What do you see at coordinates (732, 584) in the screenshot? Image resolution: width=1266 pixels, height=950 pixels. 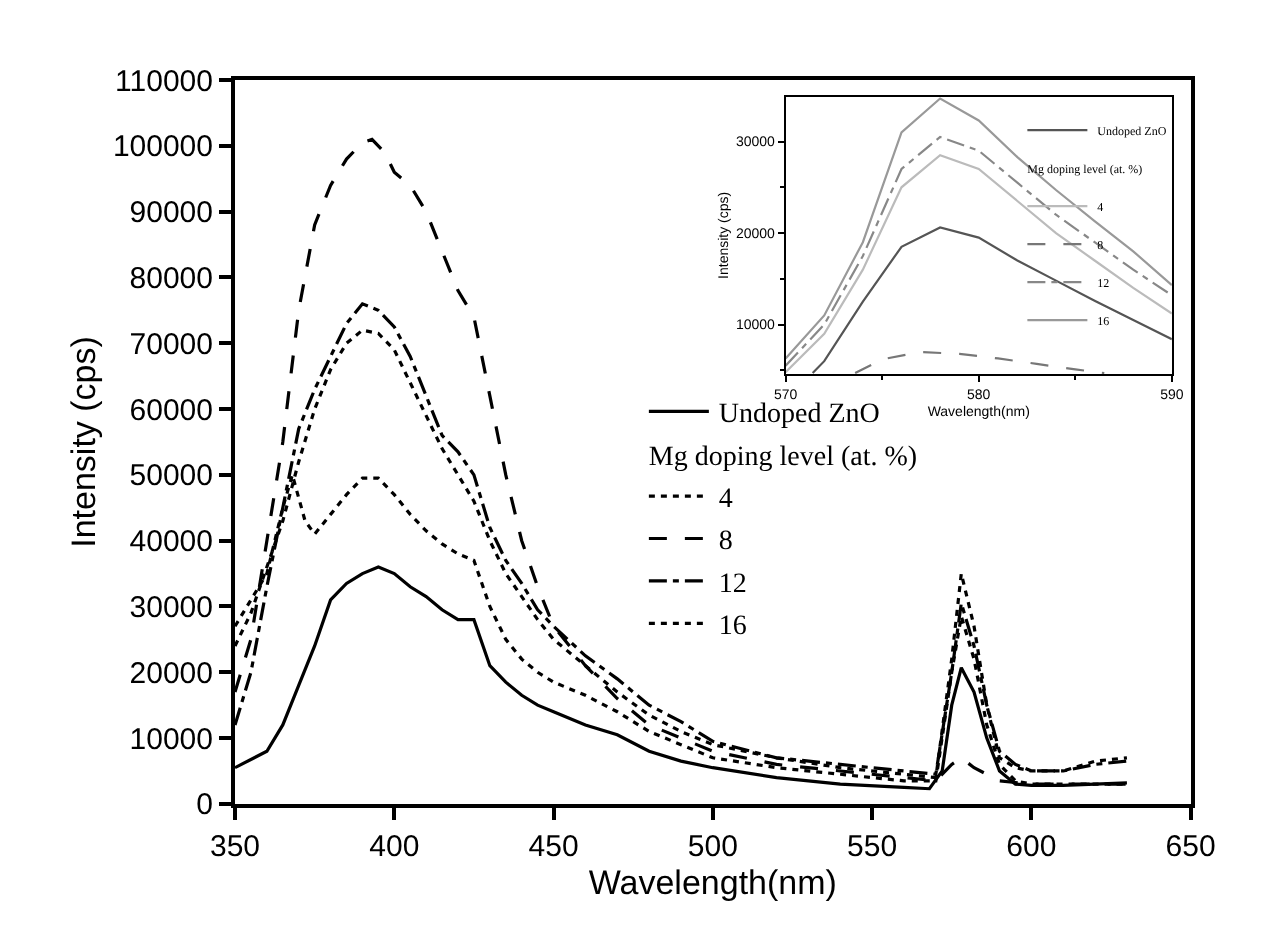 I see `legend-label: 12` at bounding box center [732, 584].